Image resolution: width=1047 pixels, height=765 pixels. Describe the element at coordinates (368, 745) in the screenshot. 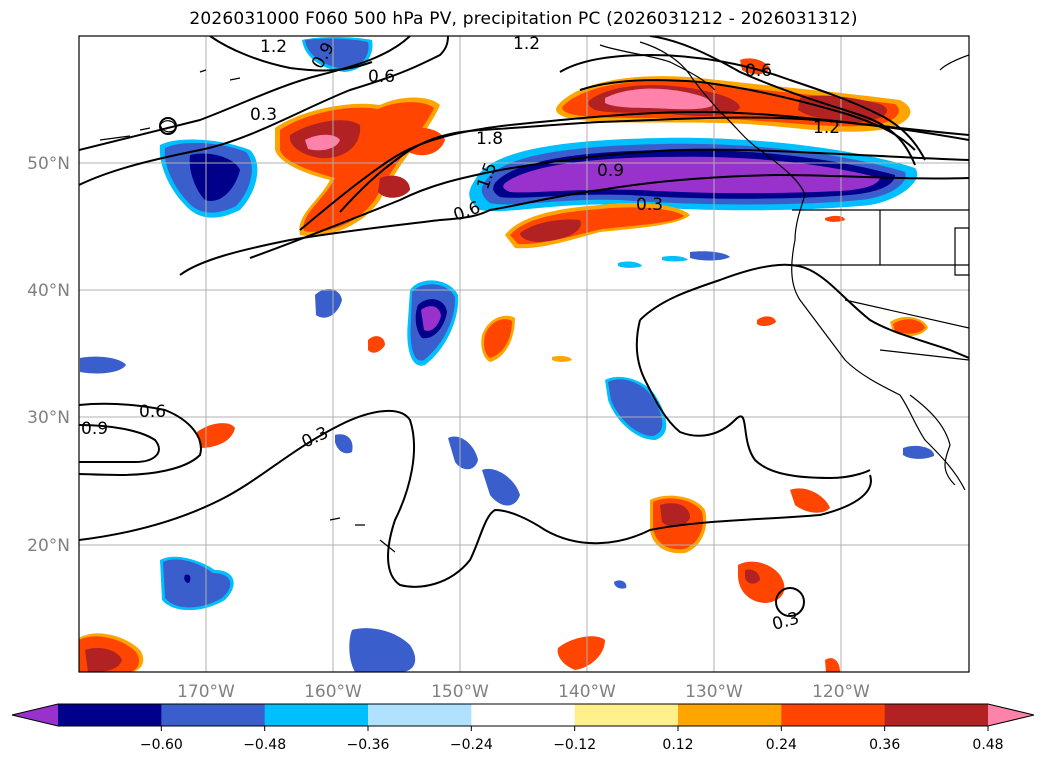

I see `colorbar-tick-label: −0.36` at that location.